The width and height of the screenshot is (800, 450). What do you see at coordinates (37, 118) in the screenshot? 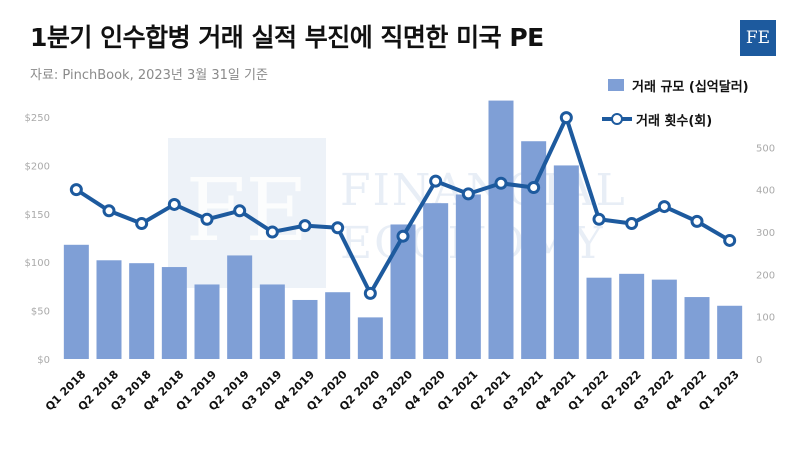
I see `left-tick-label: $250` at bounding box center [37, 118].